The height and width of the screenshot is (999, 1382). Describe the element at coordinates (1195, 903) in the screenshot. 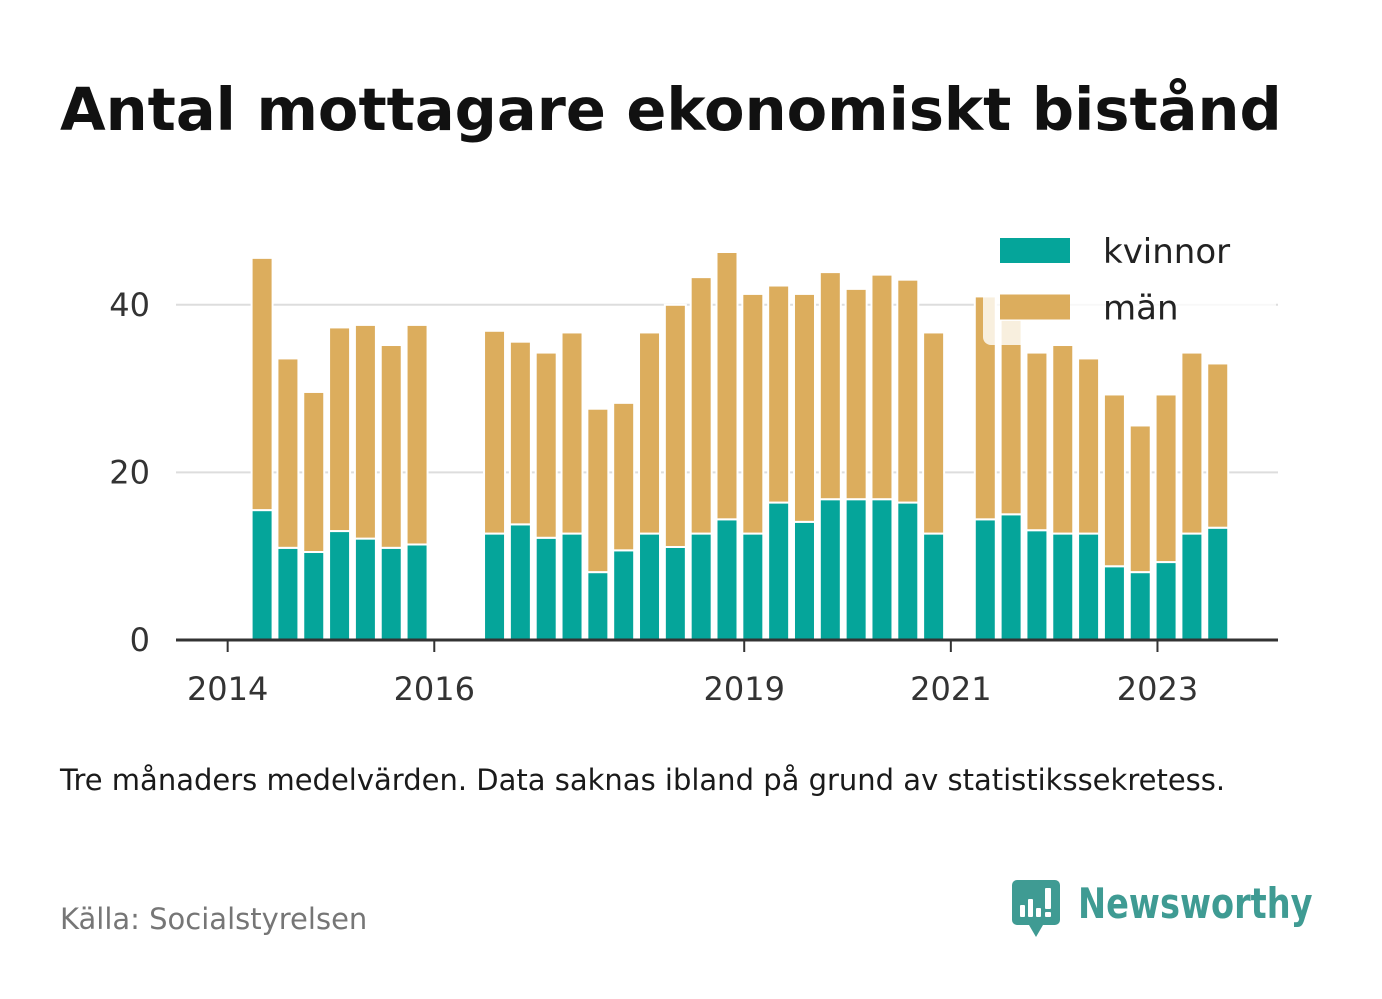

I see `brand-name: Newsworthy` at that location.